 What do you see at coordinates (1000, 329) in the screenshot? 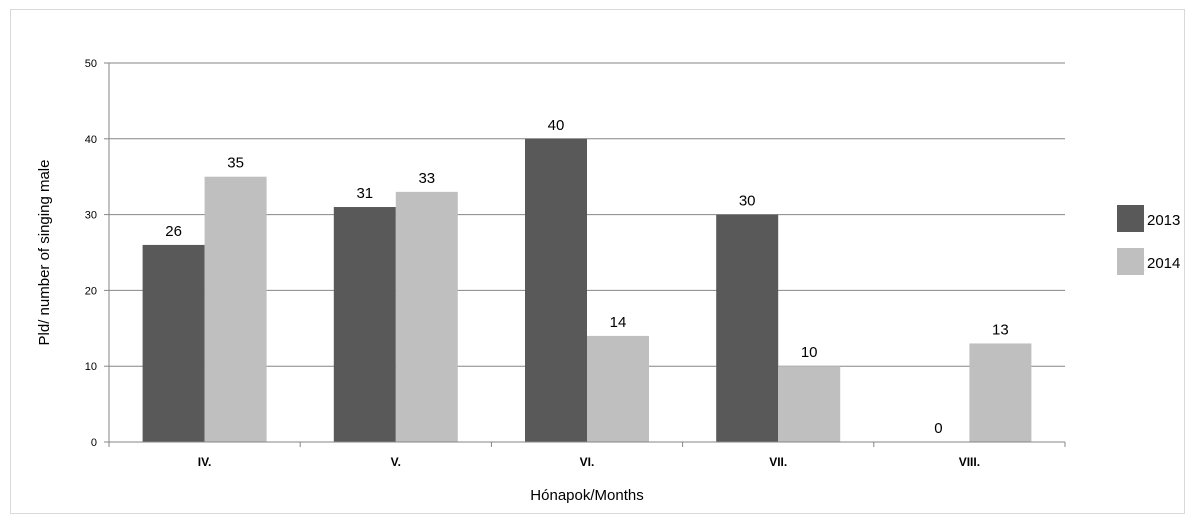
I see `data-label: 13` at bounding box center [1000, 329].